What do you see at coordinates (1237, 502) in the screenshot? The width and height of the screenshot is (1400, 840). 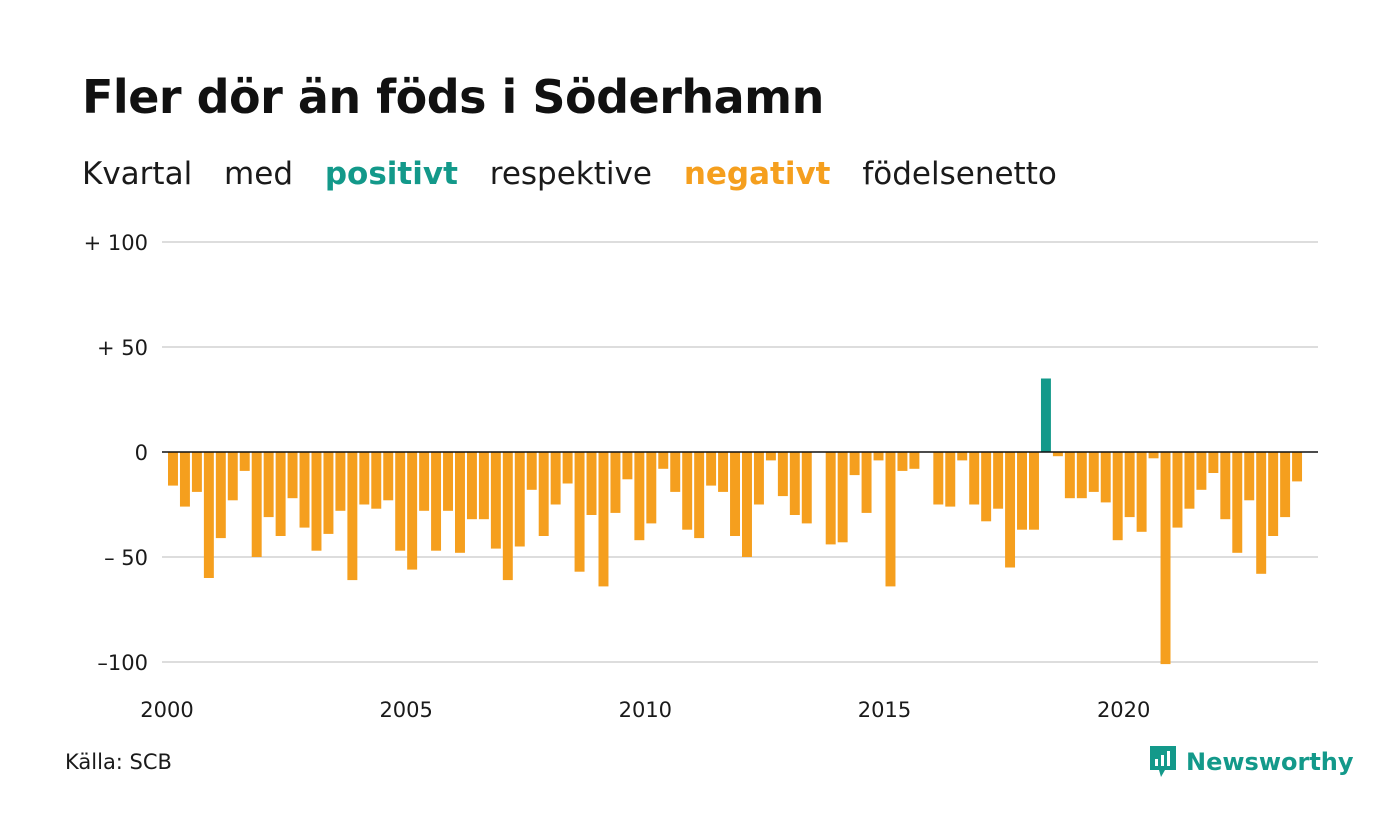 I see `bar-2022Q2` at bounding box center [1237, 502].